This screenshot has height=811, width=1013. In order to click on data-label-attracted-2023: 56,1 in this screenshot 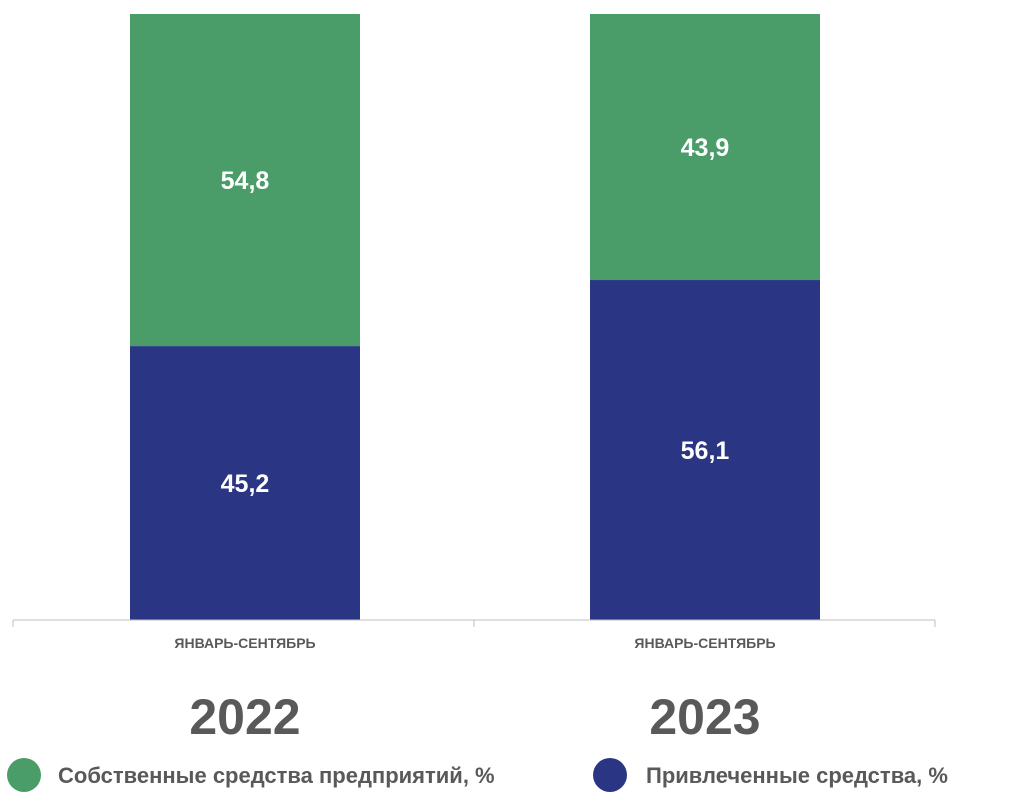, I will do `click(705, 451)`.